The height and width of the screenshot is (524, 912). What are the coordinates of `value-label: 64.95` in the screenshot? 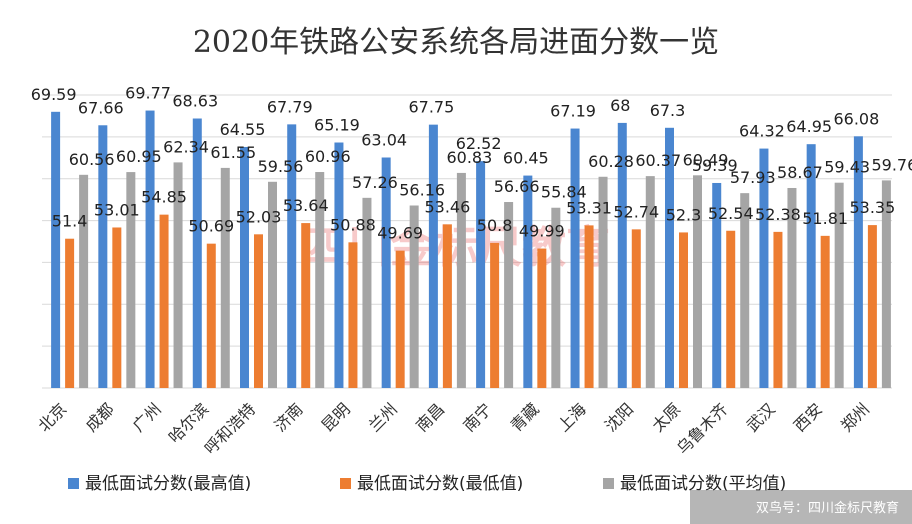 It's located at (809, 126).